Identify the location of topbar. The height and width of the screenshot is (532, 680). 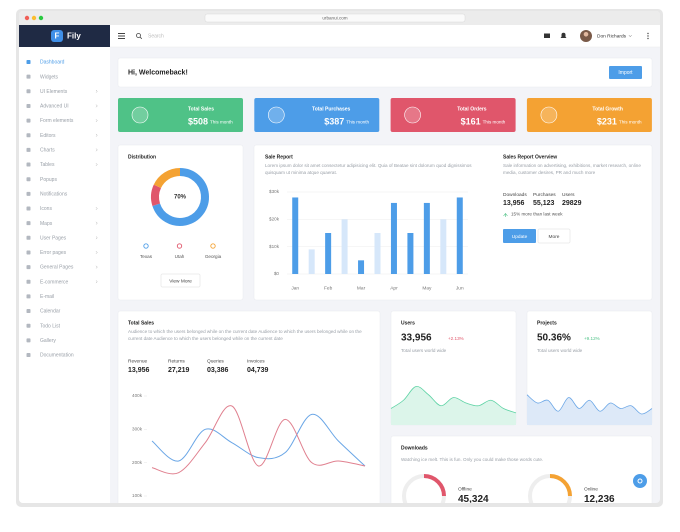
(385, 36).